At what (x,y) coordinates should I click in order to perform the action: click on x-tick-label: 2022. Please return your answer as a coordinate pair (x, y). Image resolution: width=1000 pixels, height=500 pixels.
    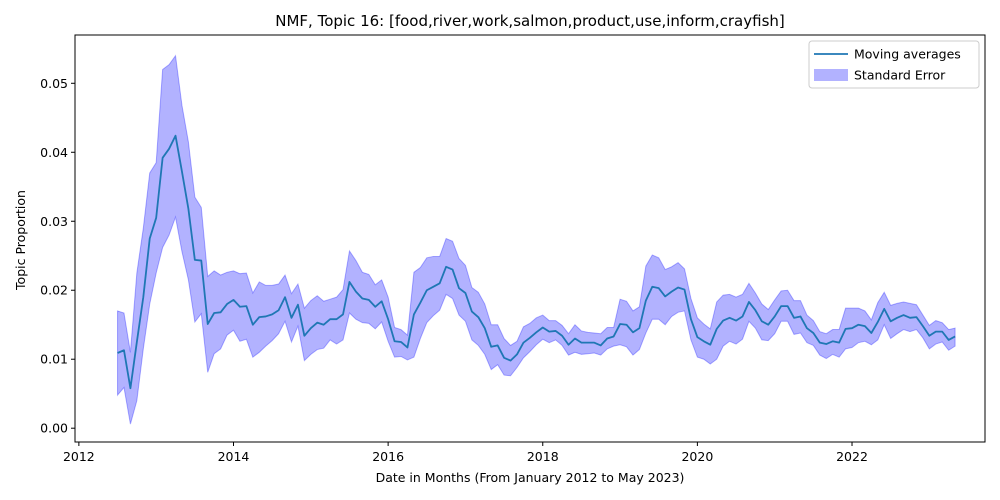
    Looking at the image, I should click on (852, 456).